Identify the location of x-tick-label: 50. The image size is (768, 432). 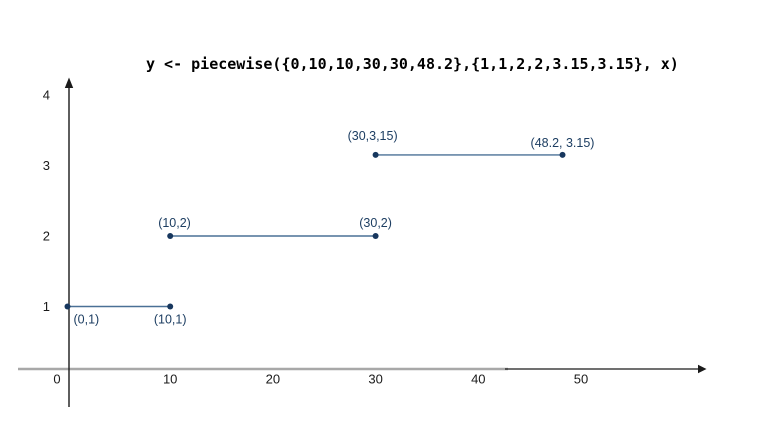
(581, 379).